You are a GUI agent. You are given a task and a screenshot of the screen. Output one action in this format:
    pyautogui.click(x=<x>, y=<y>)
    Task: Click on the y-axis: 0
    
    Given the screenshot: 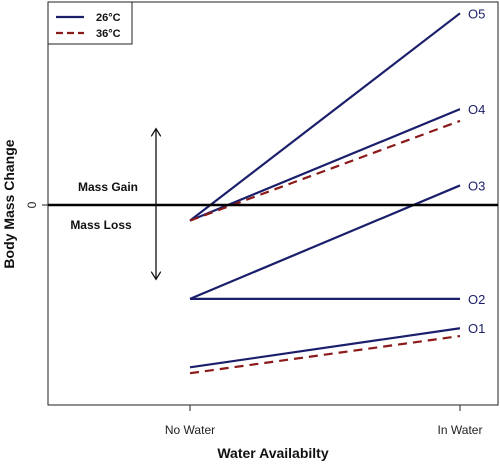 What is the action you would take?
    pyautogui.click(x=36, y=204)
    